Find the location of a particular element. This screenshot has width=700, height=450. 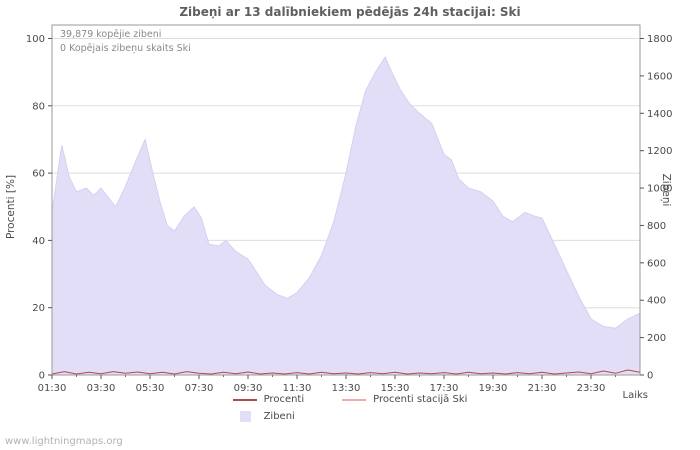

left-tick-label: 40 is located at coordinates (38, 241).